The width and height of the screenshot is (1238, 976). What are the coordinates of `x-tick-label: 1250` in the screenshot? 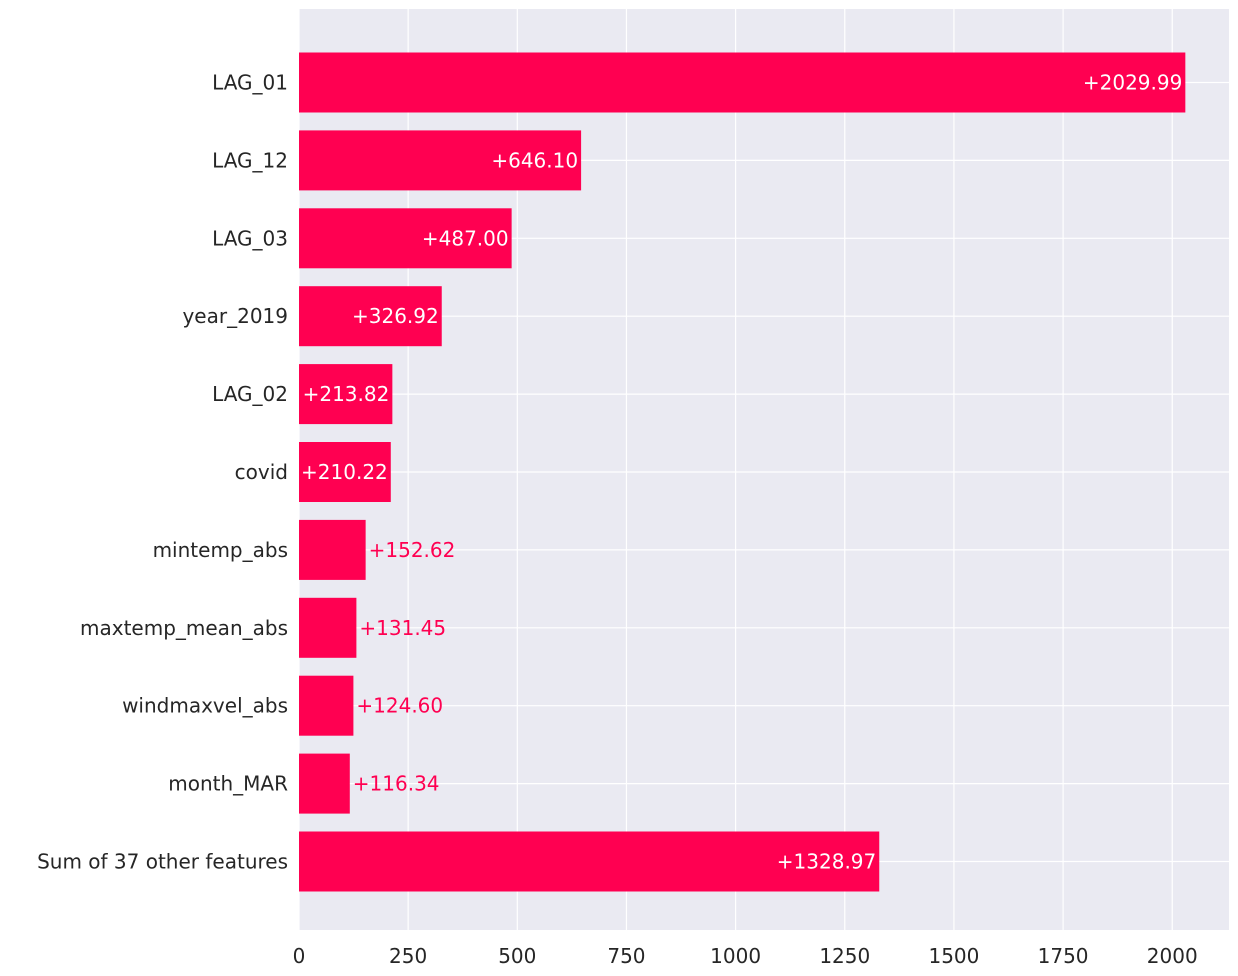 It's located at (844, 956).